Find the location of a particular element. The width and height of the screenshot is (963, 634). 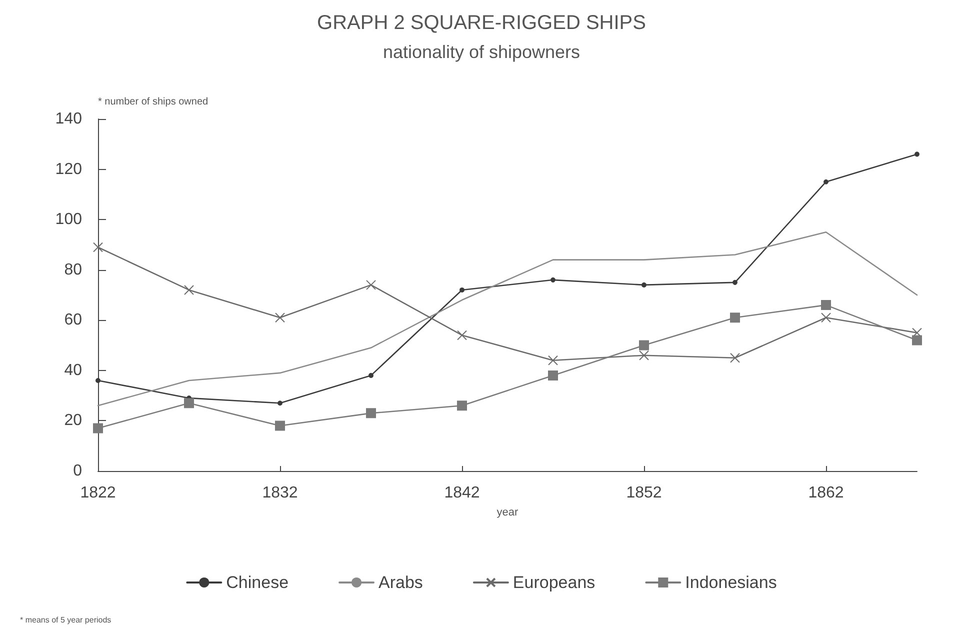

y-tick-label: 140 is located at coordinates (68, 119).